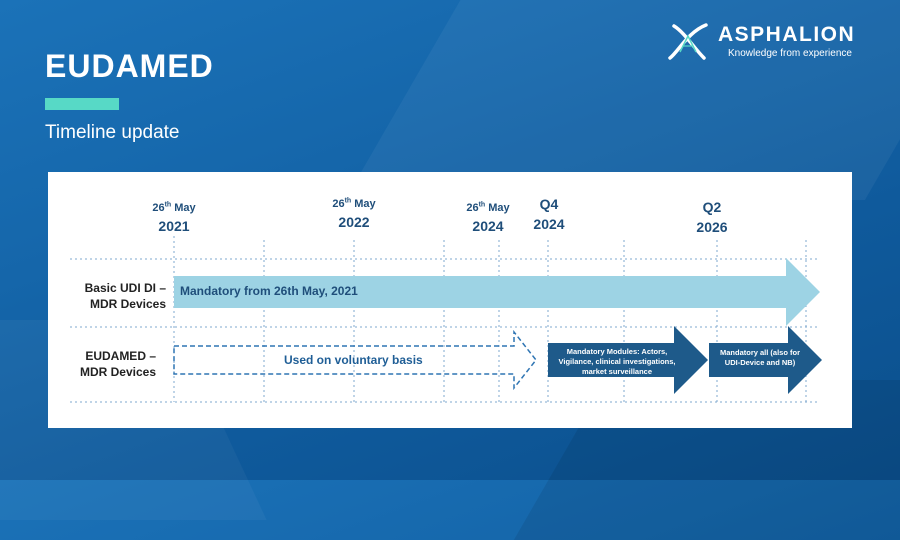  I want to click on mandatory-arrow-label: Mandatory from 26th May, 2021, so click(269, 291).